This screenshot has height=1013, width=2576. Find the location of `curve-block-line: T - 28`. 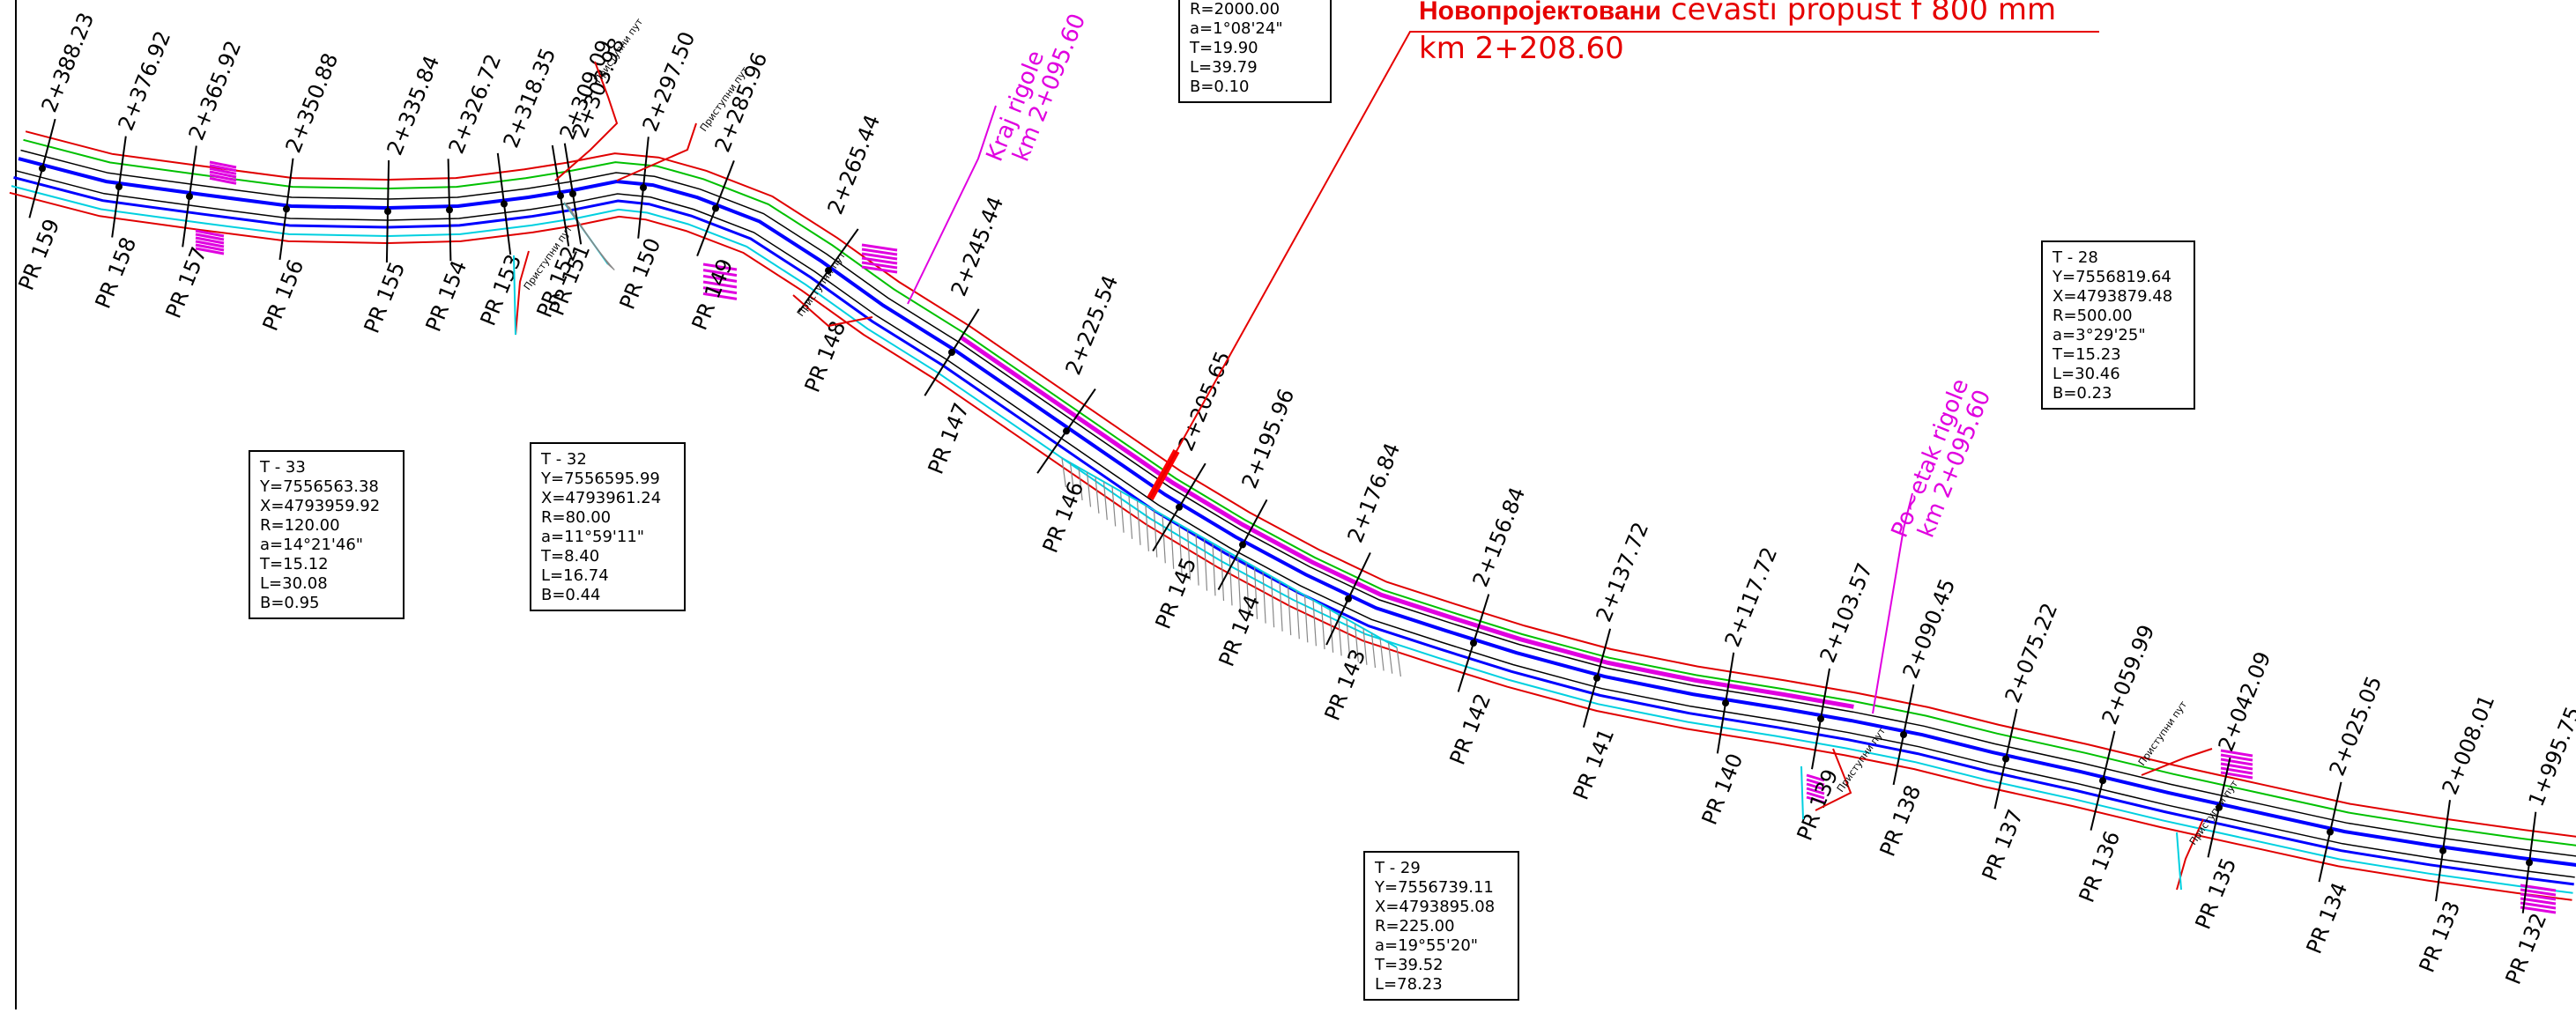

curve-block-line: T - 28 is located at coordinates (2075, 257).